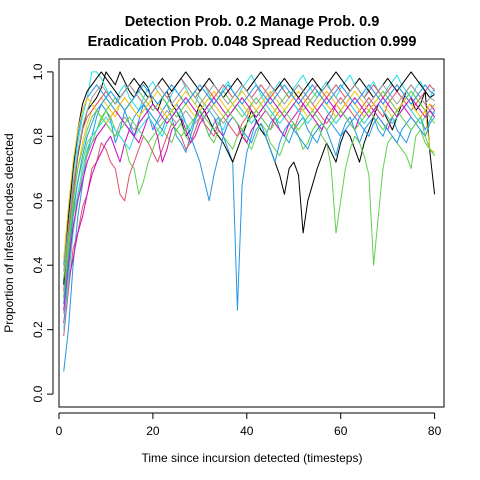 This screenshot has height=480, width=480. Describe the element at coordinates (38, 71) in the screenshot. I see `y-tick-label: 1.0` at that location.